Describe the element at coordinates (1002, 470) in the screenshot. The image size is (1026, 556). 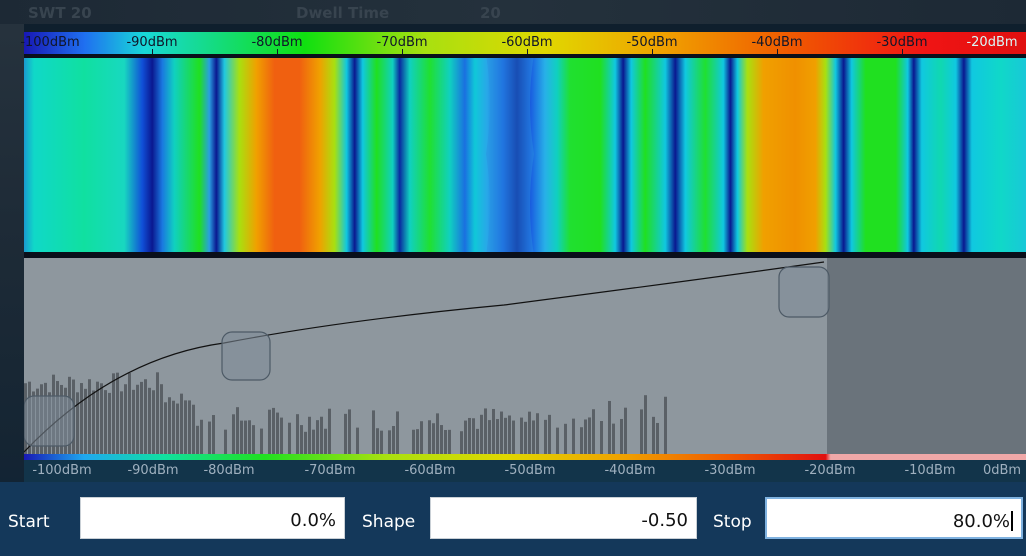
I see `bottom-axis-label: 0dBm` at that location.